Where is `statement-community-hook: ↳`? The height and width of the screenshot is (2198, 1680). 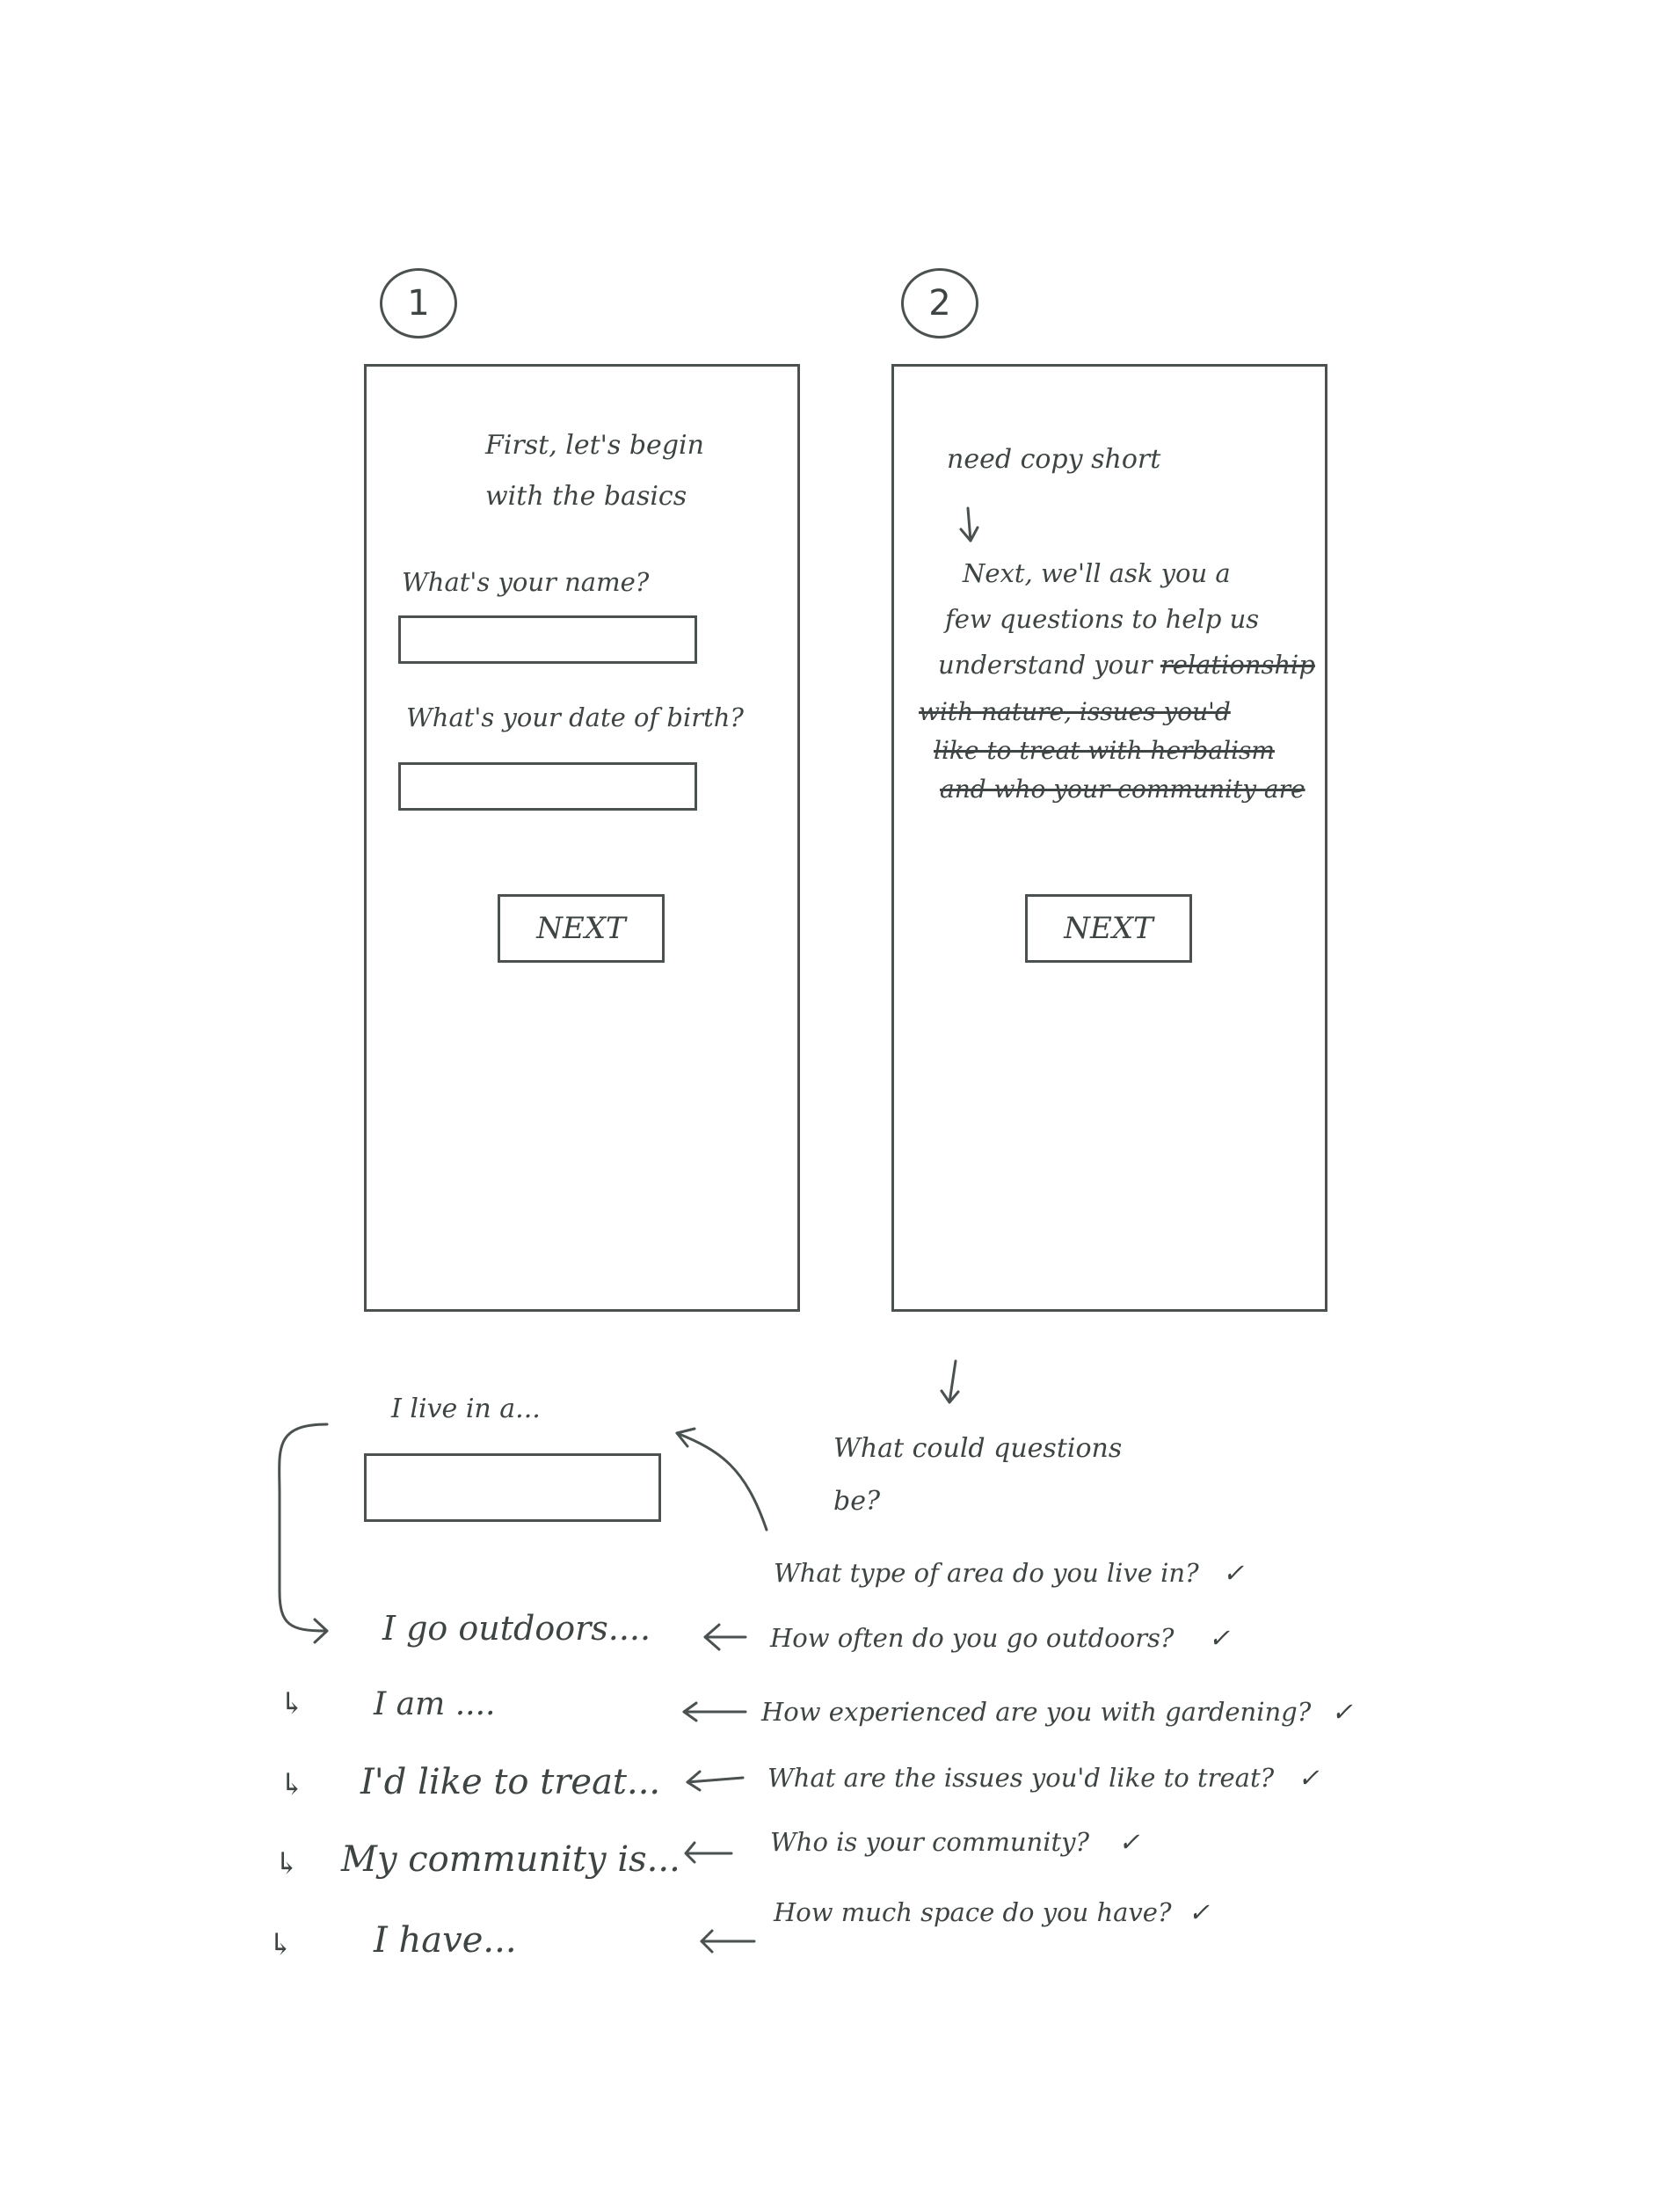
statement-community-hook: ↳ is located at coordinates (287, 1864).